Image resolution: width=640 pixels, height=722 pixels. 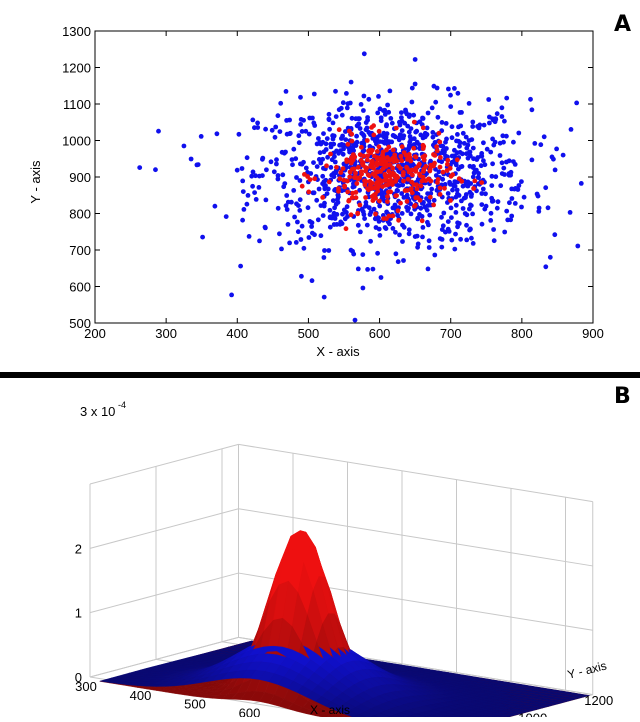 What do you see at coordinates (598, 700) in the screenshot?
I see `y-tick-label: 1200` at bounding box center [598, 700].